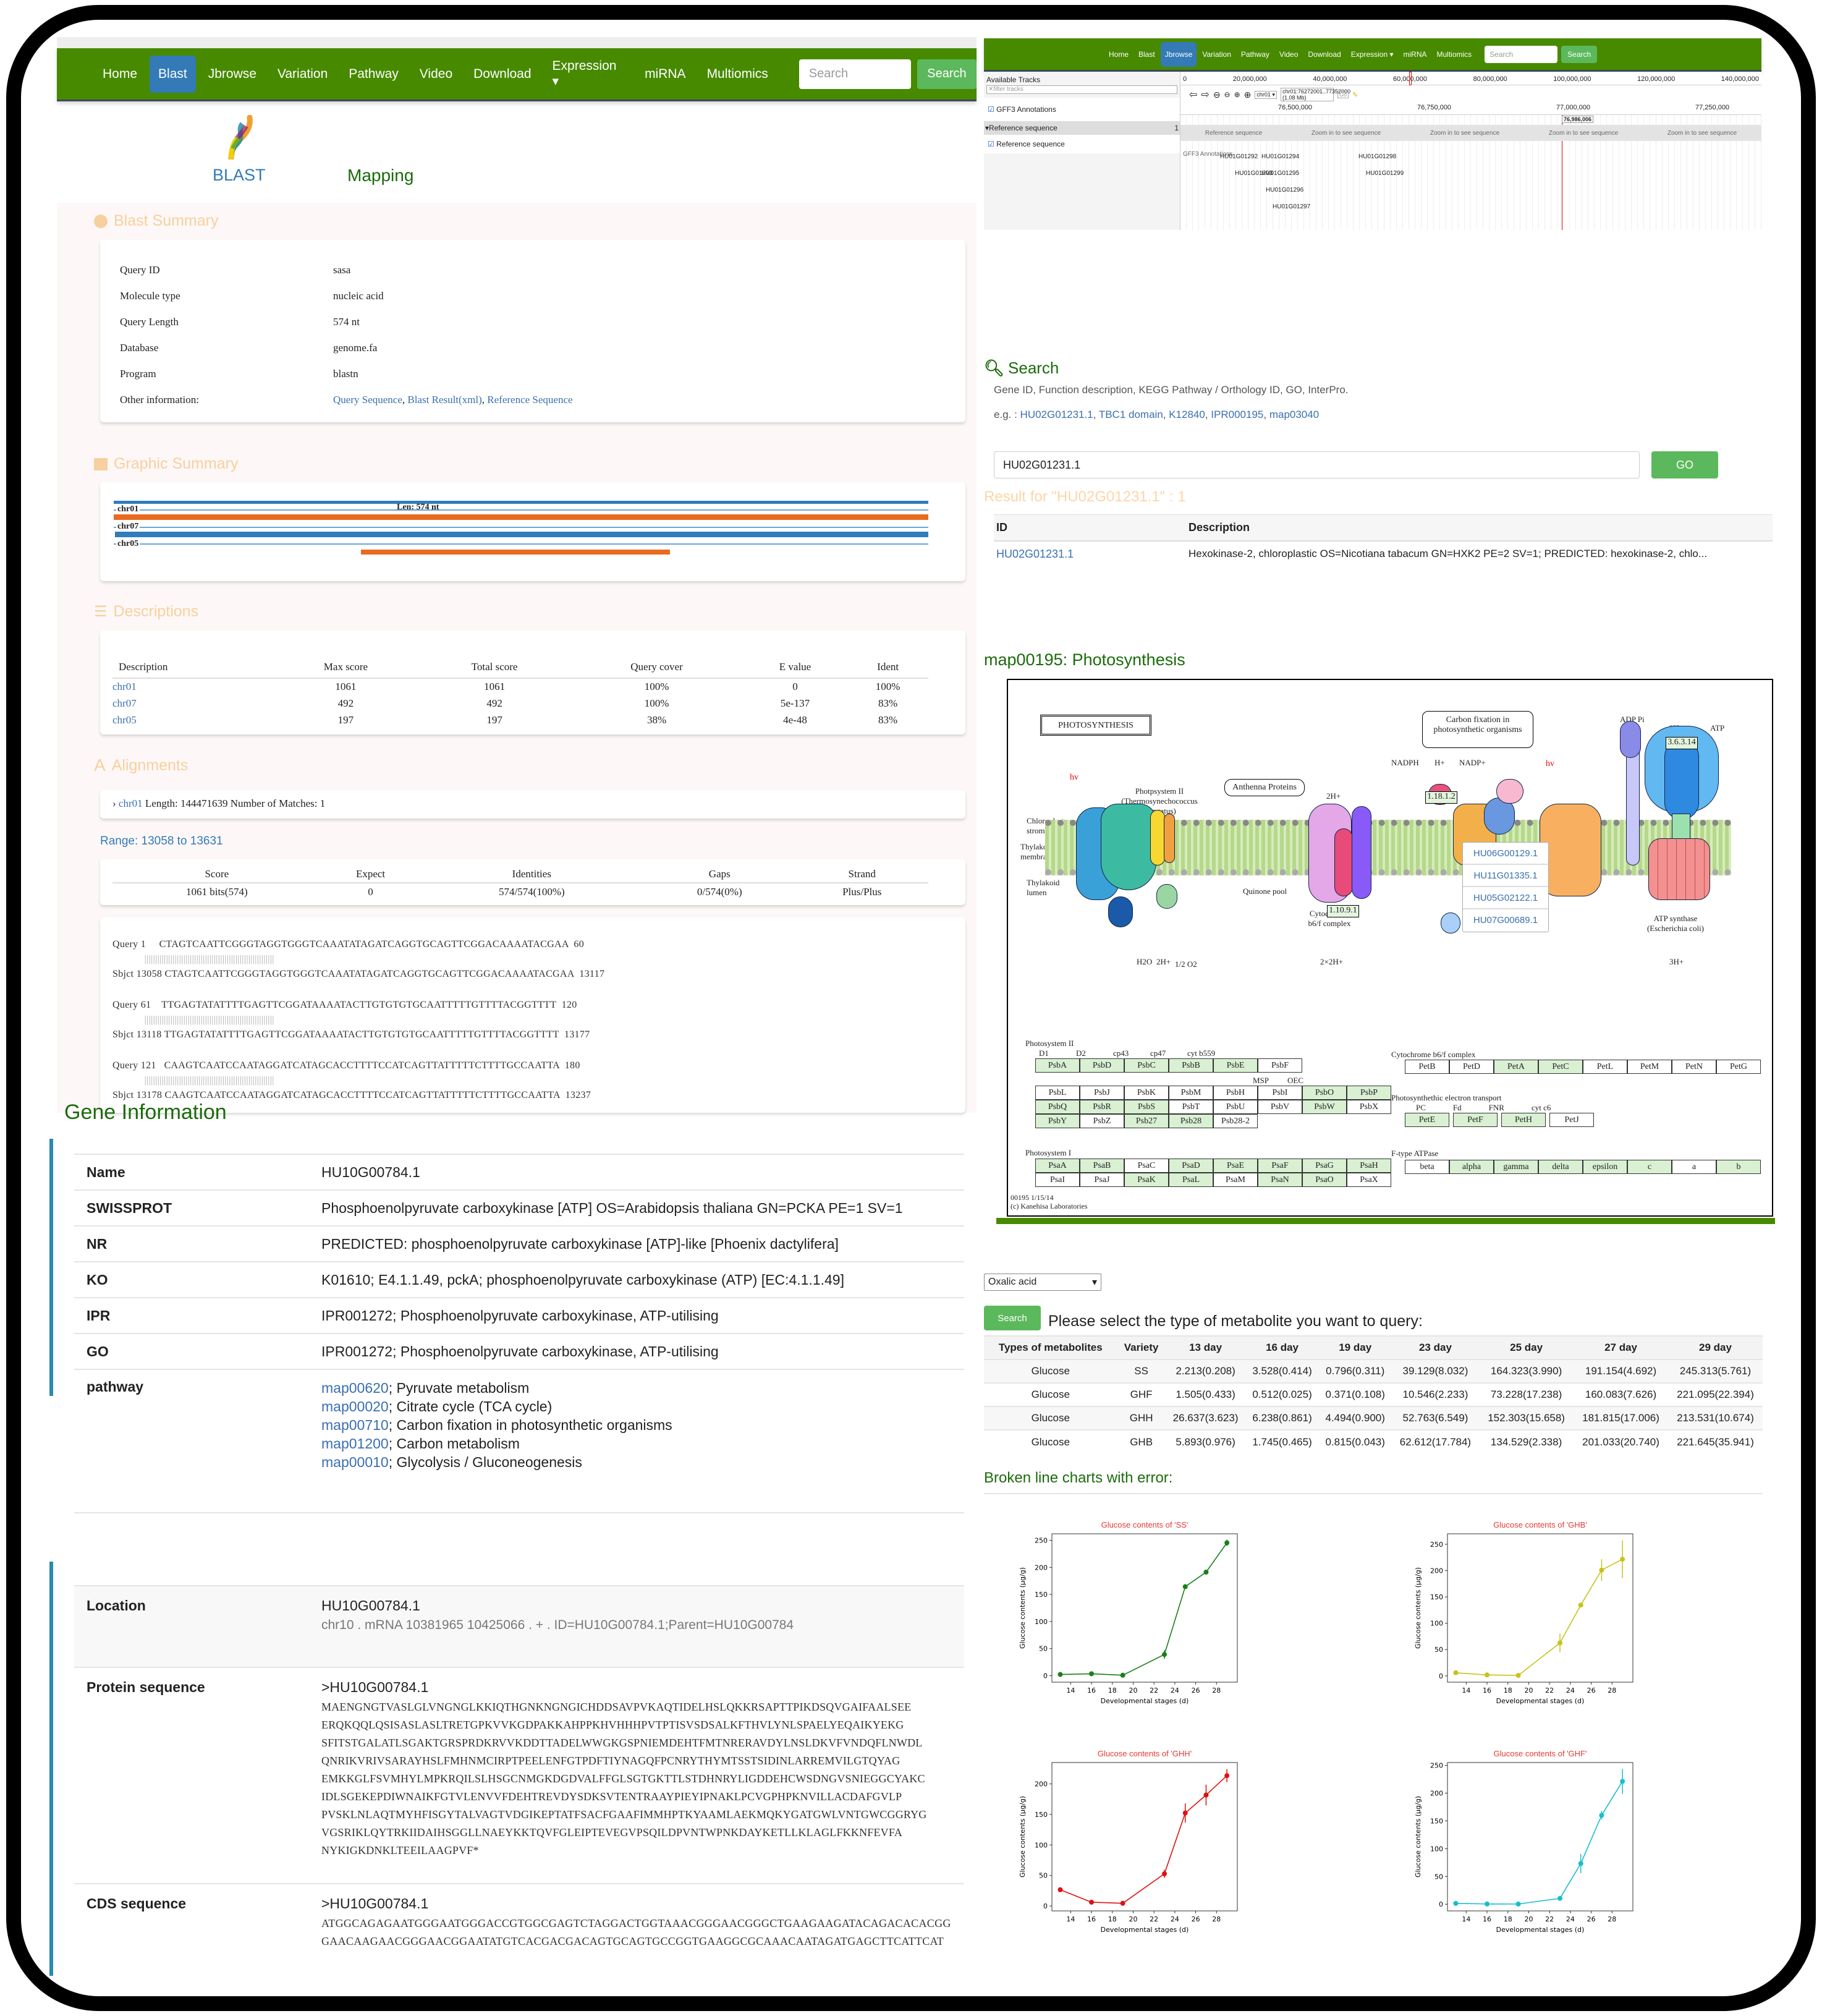  I want to click on d1-protein, so click(1128, 847).